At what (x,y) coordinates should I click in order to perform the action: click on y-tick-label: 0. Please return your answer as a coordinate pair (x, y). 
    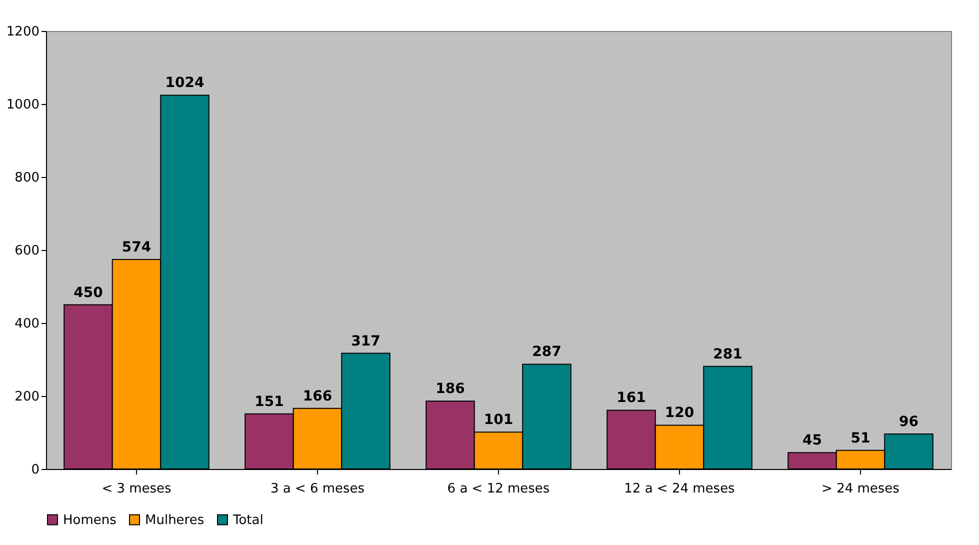
    Looking at the image, I should click on (35, 470).